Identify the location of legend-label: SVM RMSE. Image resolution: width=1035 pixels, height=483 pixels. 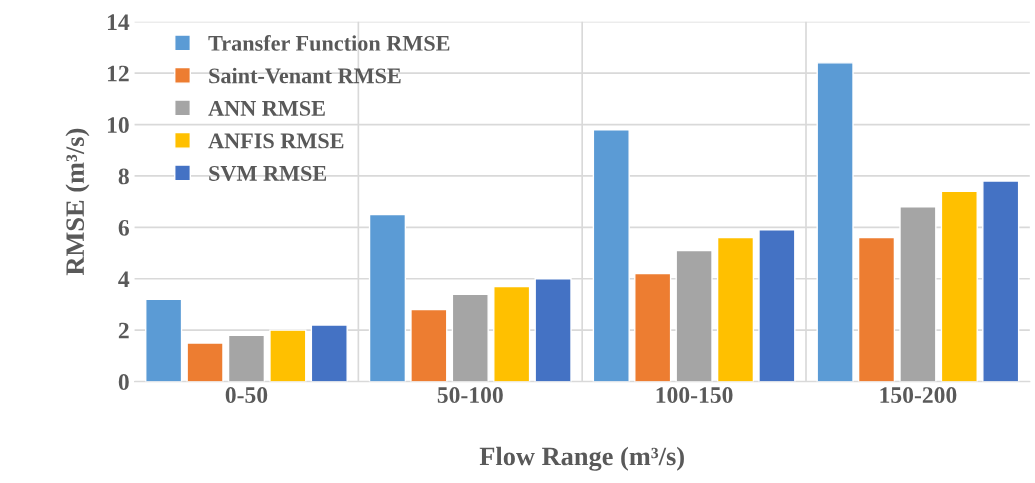
(268, 173).